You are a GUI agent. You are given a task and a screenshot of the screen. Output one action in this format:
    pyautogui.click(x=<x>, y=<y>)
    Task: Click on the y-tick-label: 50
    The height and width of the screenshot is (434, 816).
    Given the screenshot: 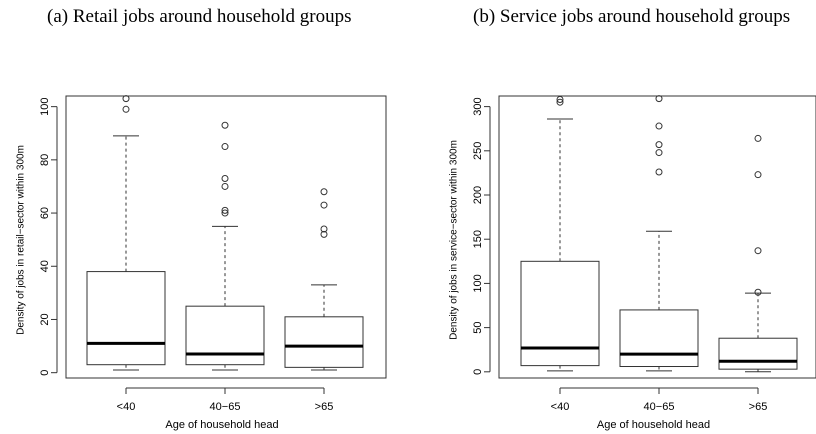 What is the action you would take?
    pyautogui.click(x=478, y=327)
    